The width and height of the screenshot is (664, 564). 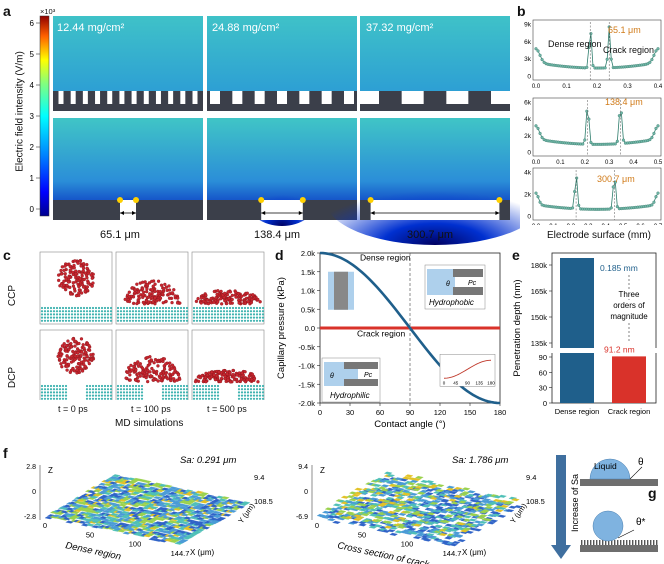 I want to click on md-caption: MD simulations, so click(x=149, y=423).